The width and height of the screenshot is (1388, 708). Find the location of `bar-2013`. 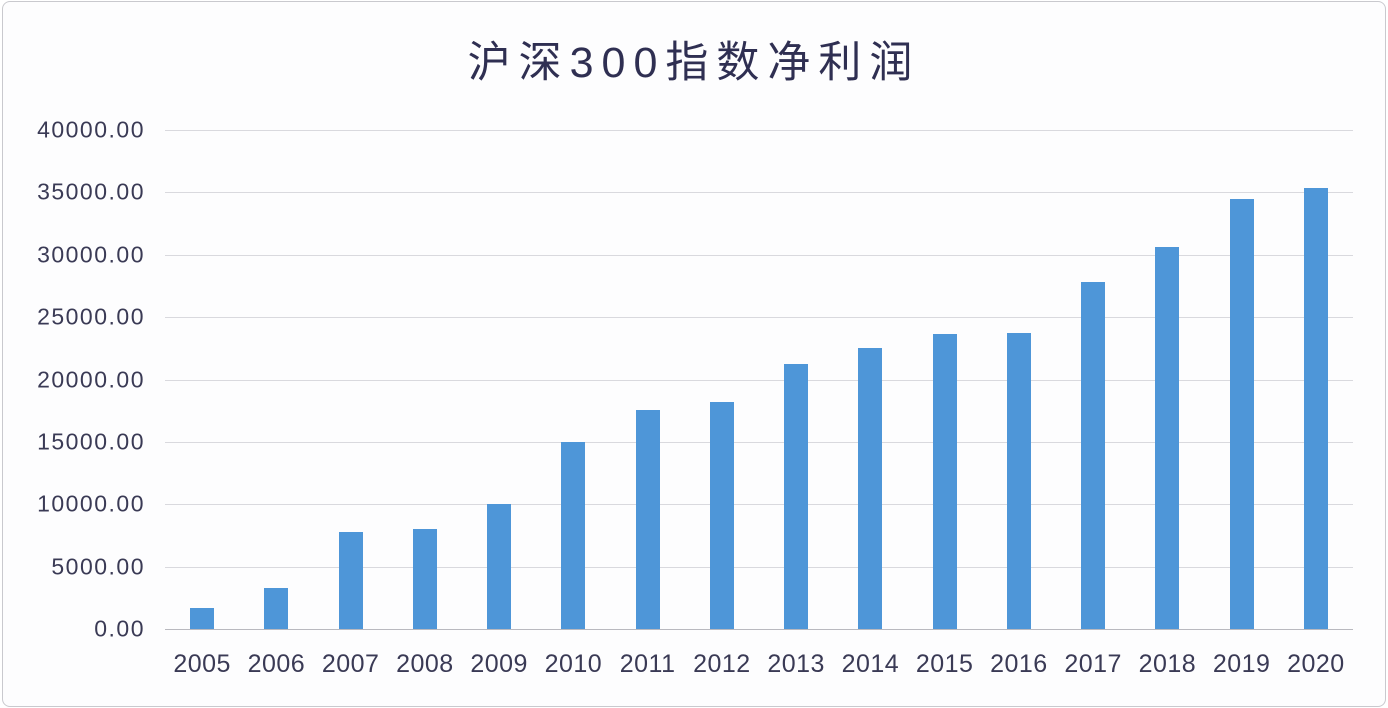

bar-2013 is located at coordinates (796, 496).